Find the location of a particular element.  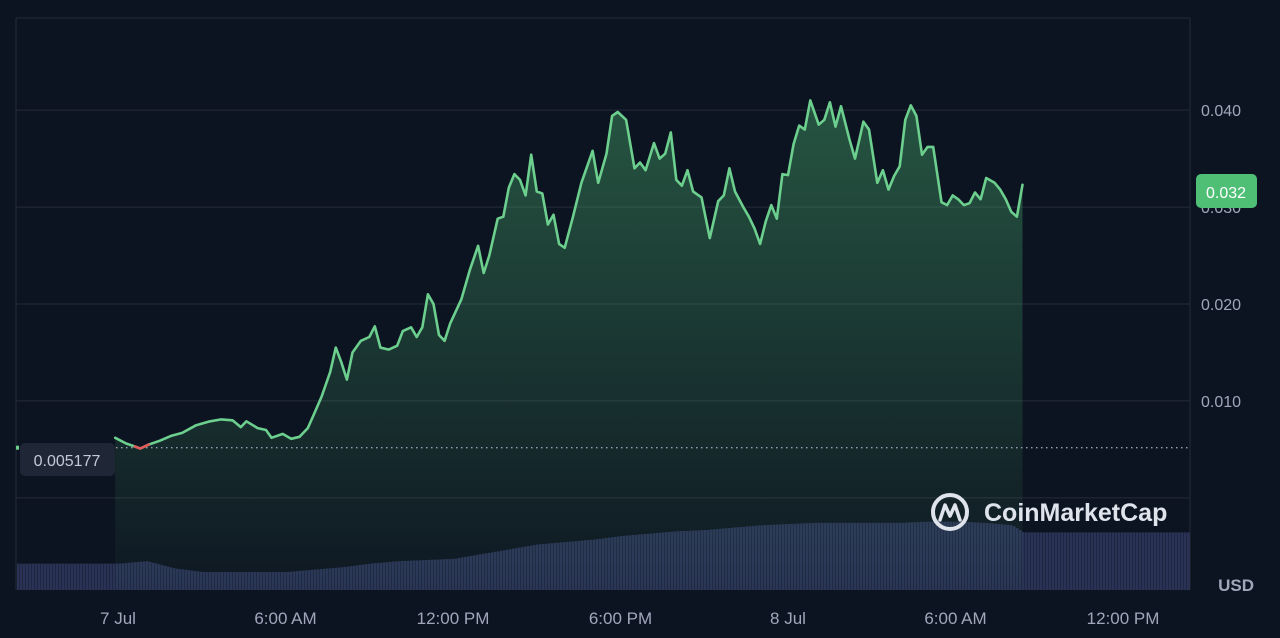

x-tick-label: 12:00 PM is located at coordinates (1123, 618).